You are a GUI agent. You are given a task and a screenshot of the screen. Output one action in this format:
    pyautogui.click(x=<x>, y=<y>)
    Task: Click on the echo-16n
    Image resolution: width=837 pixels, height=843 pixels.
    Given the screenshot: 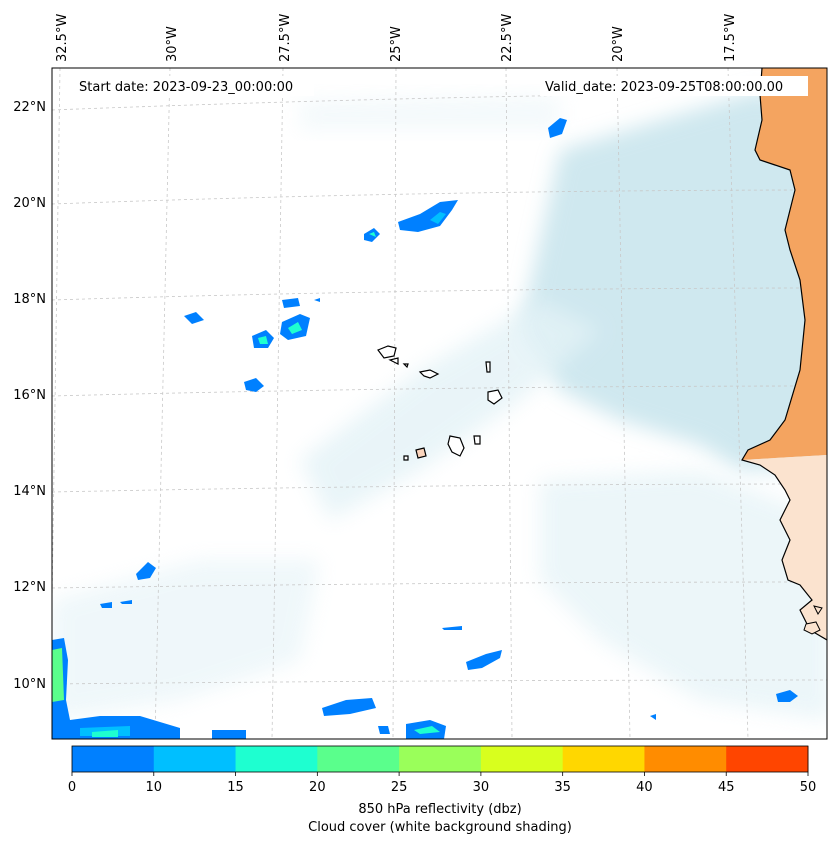 What is the action you would take?
    pyautogui.click(x=254, y=385)
    